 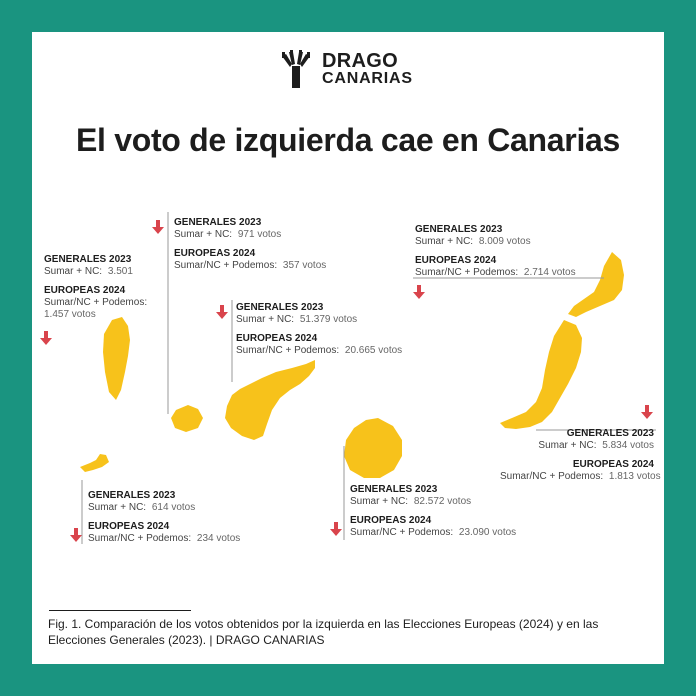 What do you see at coordinates (70, 314) in the screenshot?
I see `europeas-value: 1.457 votos` at bounding box center [70, 314].